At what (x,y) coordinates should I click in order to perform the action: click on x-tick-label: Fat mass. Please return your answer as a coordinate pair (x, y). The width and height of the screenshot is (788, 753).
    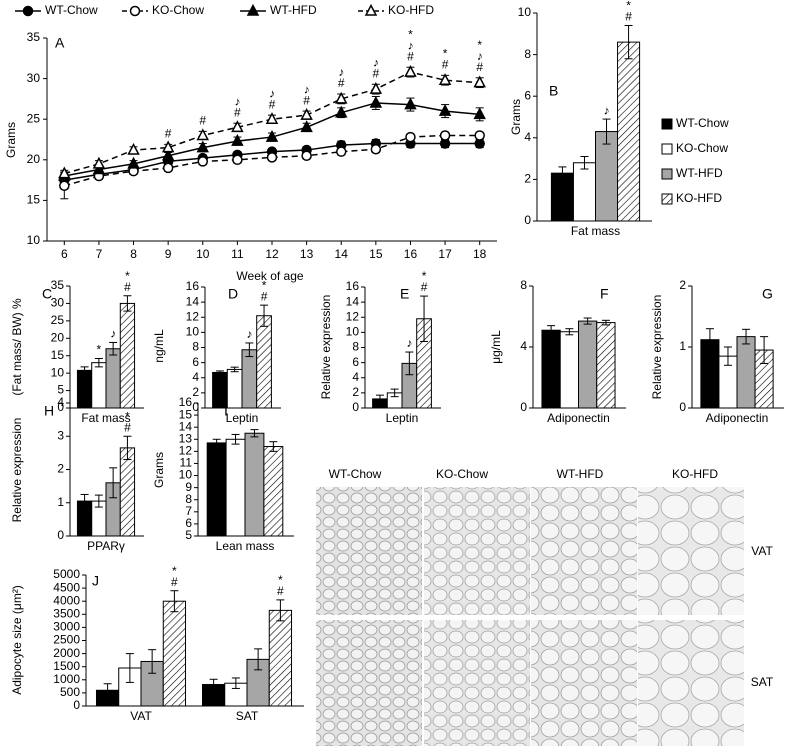
    Looking at the image, I should click on (105, 418).